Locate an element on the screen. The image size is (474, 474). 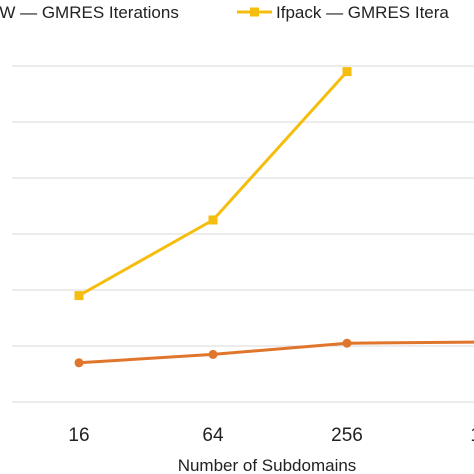
x-tick-label: 16 is located at coordinates (78, 435).